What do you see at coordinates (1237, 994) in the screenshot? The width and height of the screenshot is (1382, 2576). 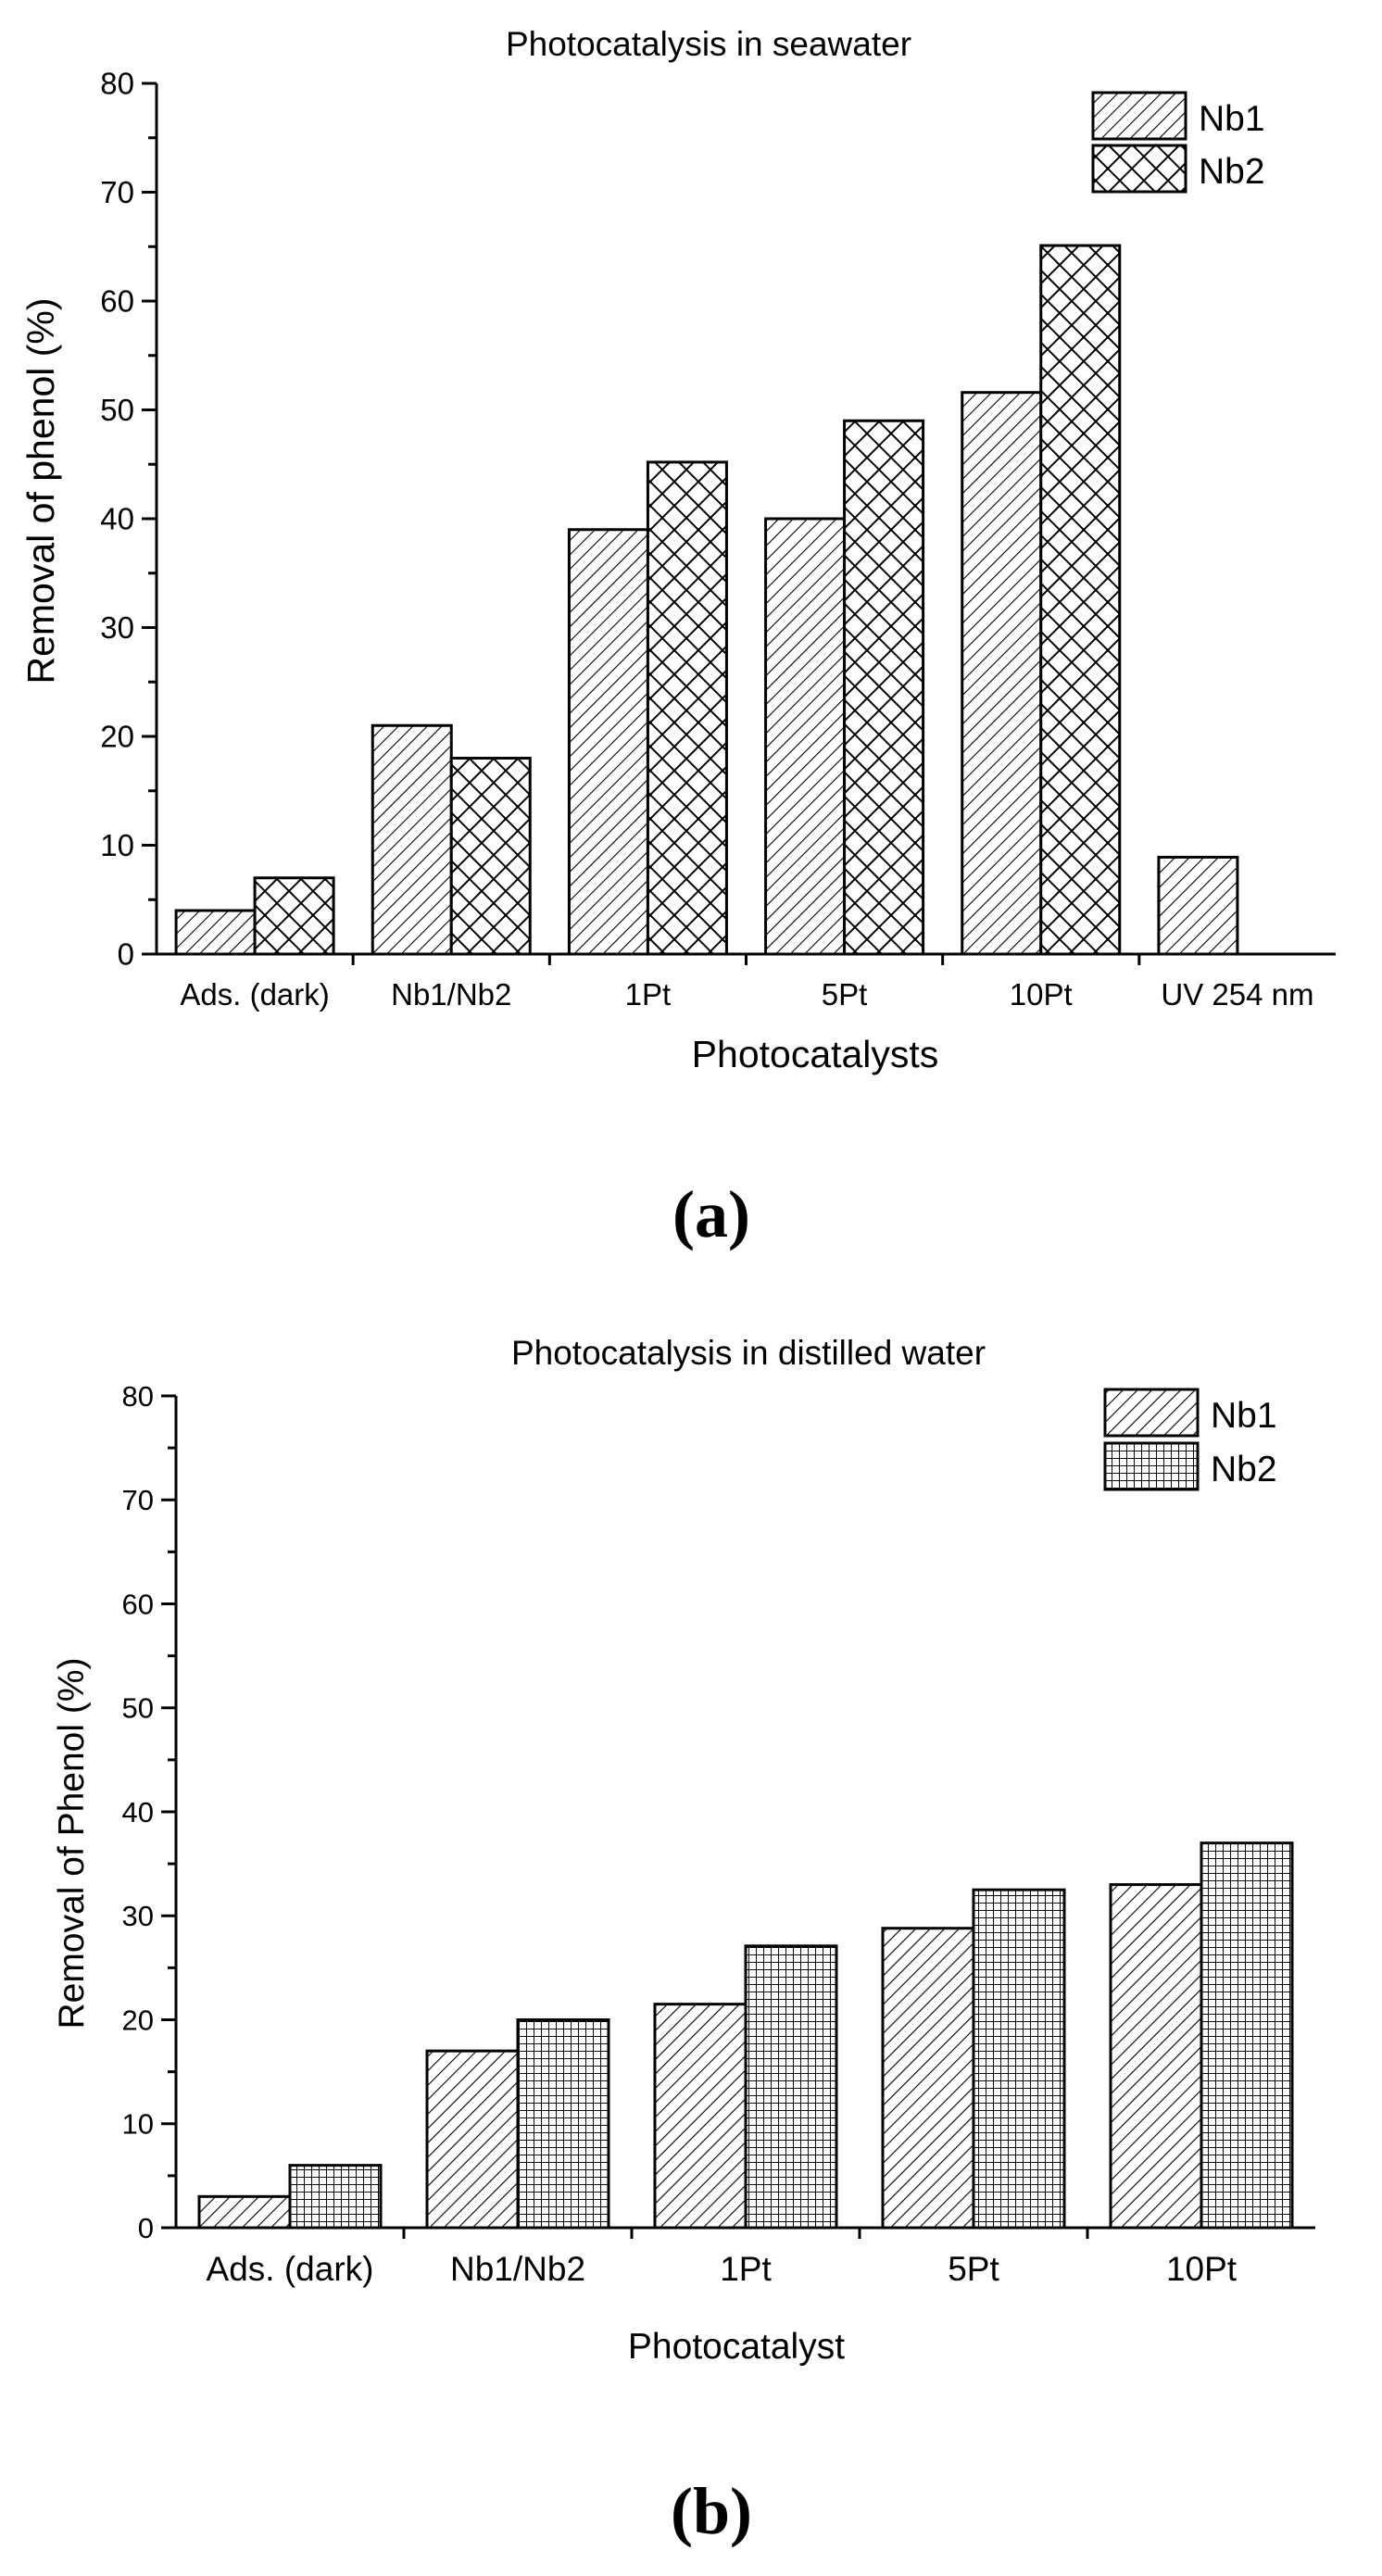 I see `chart-a-x-tick-label-5: UV 254 nm` at bounding box center [1237, 994].